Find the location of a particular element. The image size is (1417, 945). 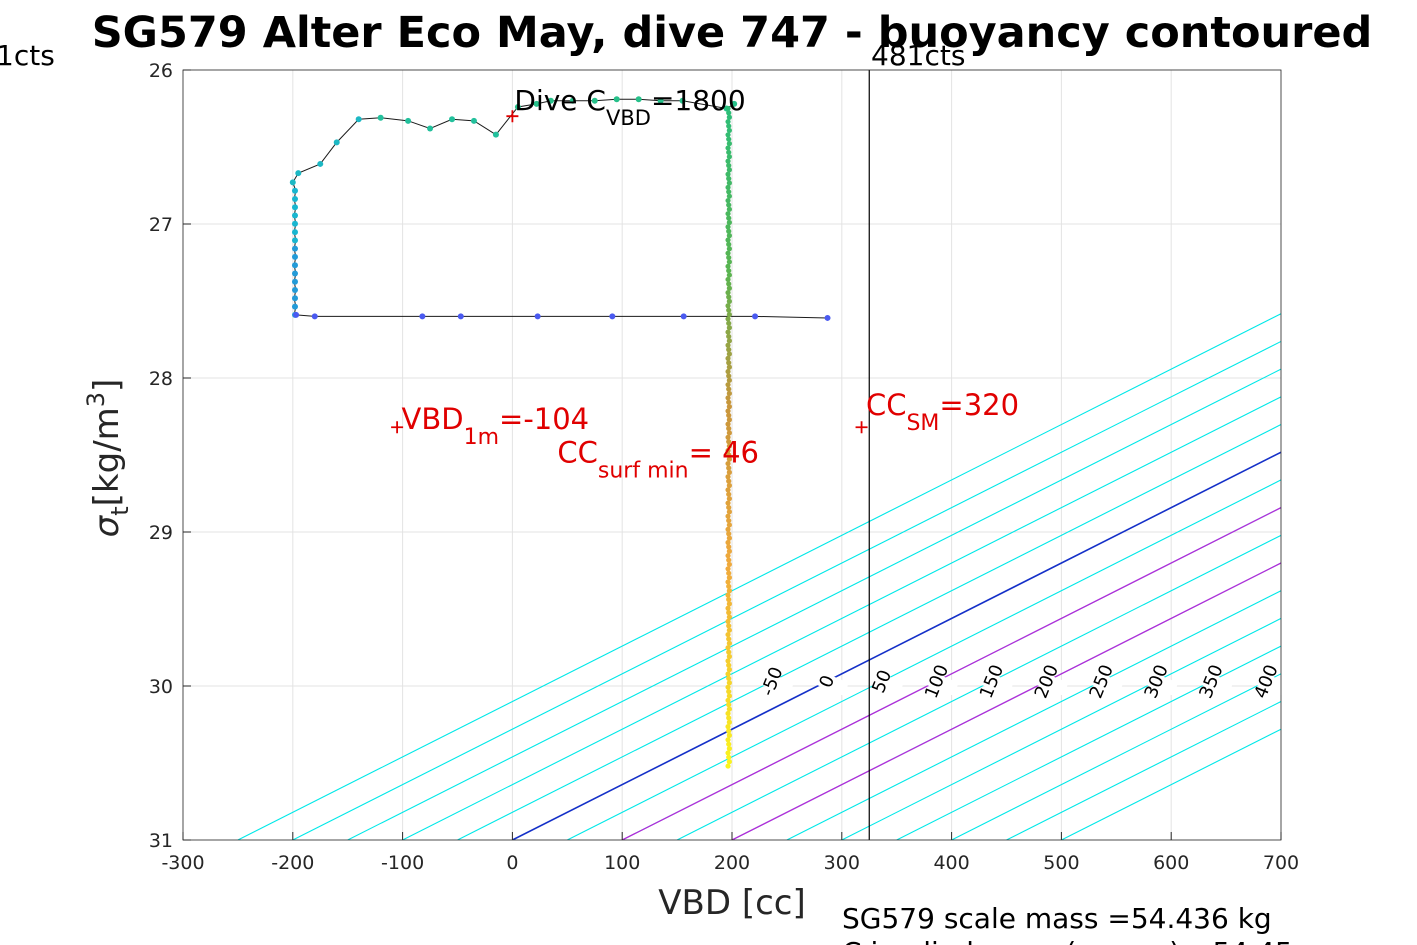

y-axis-unit-end: ] is located at coordinates (107, 385).